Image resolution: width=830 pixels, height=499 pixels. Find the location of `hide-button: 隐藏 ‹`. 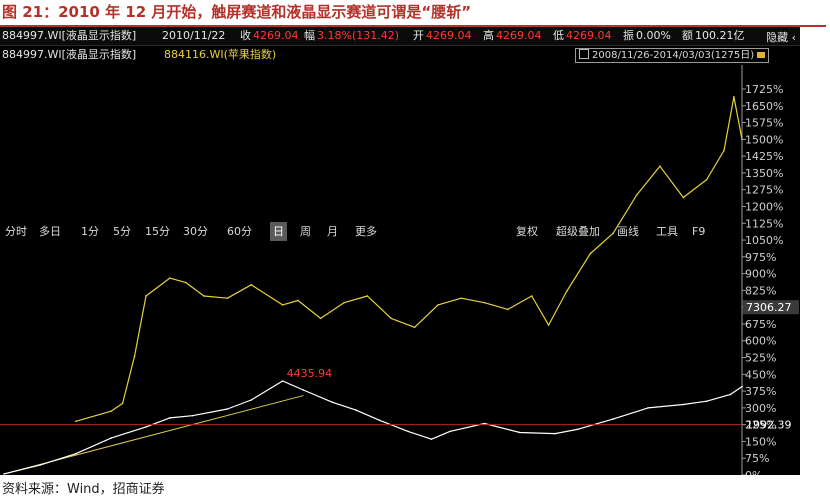

hide-button: 隐藏 ‹ is located at coordinates (781, 38).